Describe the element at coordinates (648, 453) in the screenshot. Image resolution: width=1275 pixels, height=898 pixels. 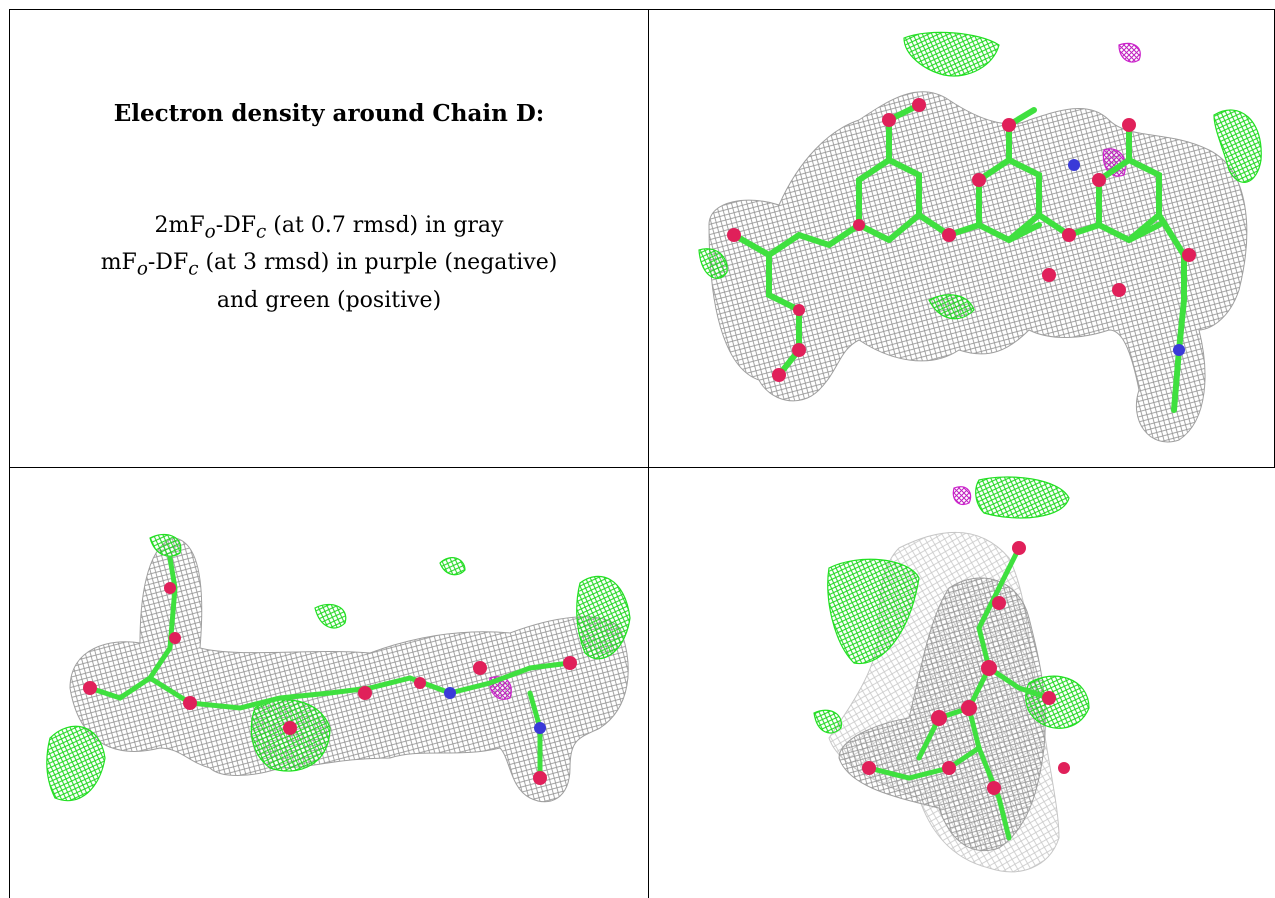
I see `table-border-center` at that location.